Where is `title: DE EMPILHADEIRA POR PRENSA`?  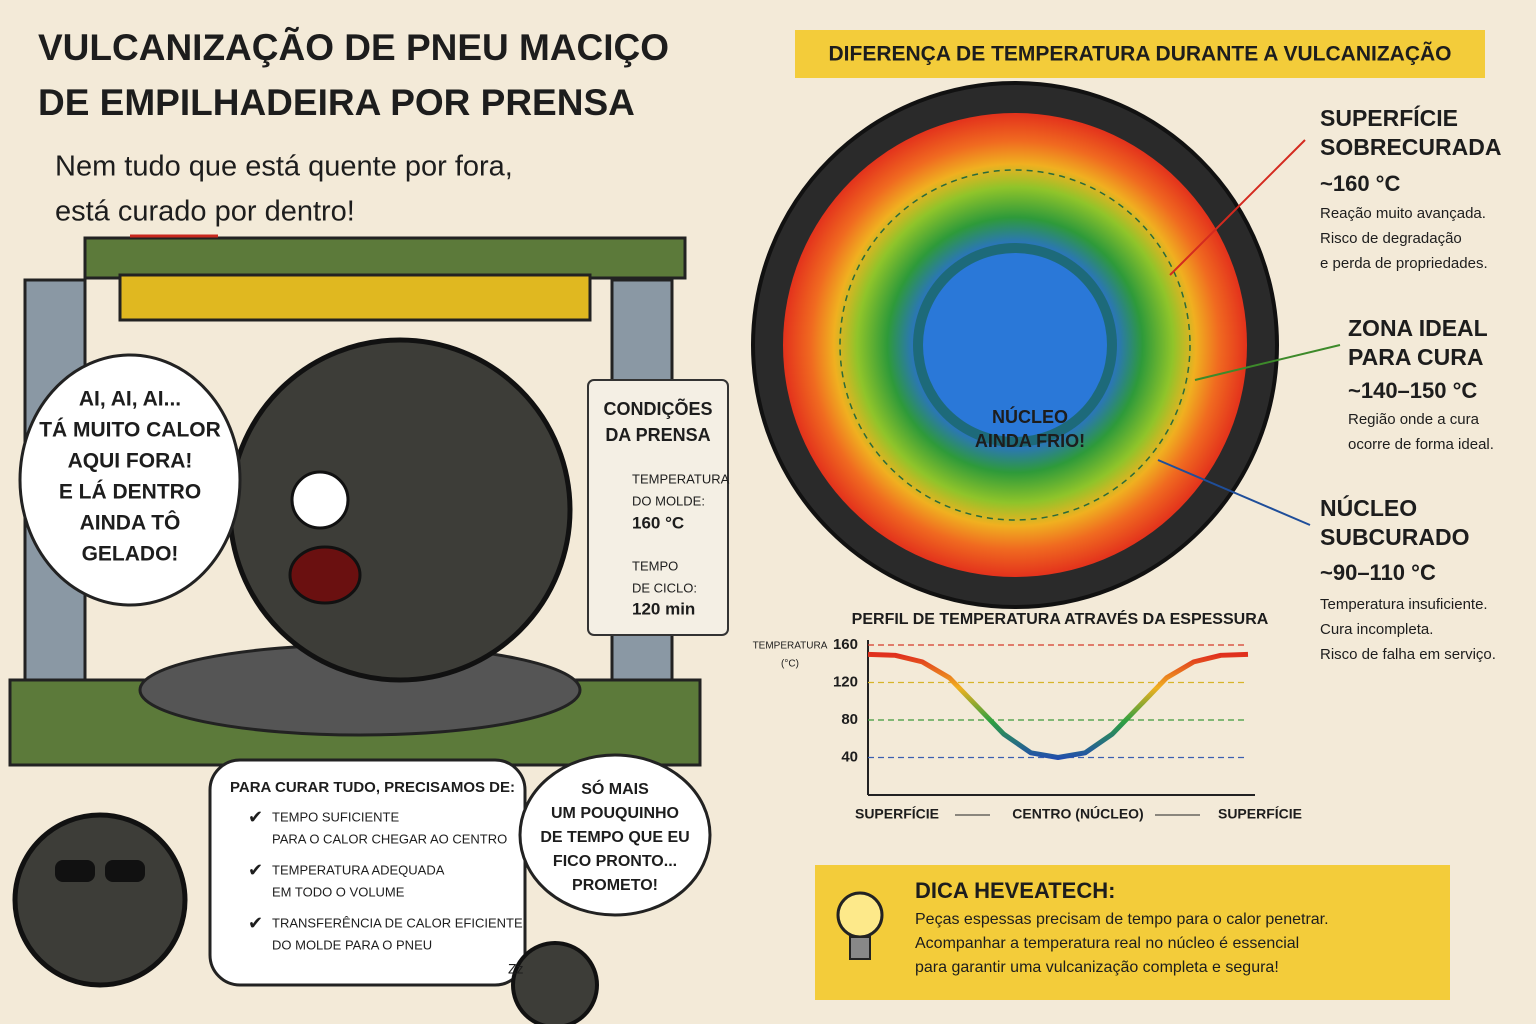
title: DE EMPILHADEIRA POR PRENSA is located at coordinates (336, 102).